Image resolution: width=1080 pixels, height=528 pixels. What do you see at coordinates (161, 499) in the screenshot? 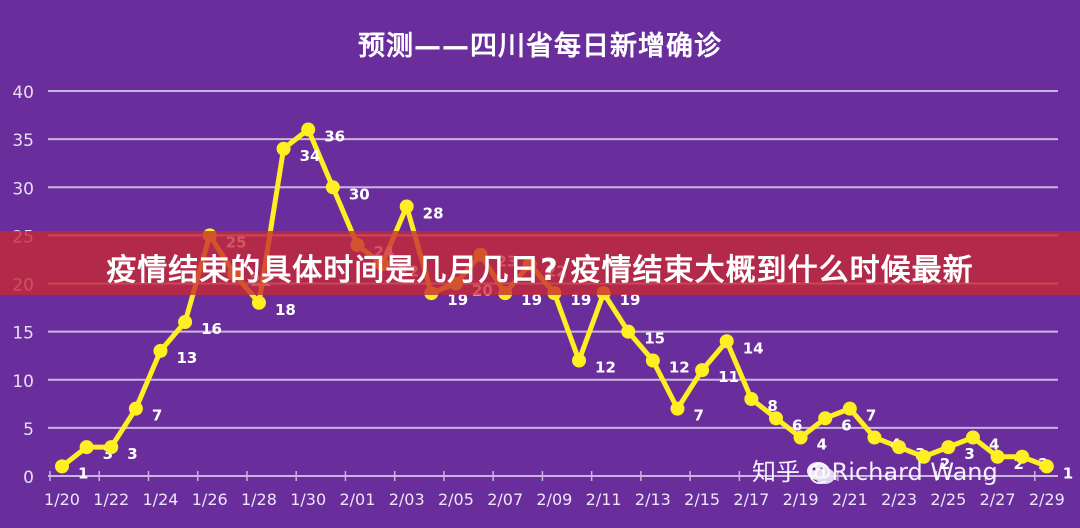
I see `x-tick-label: 1/24` at bounding box center [161, 499].